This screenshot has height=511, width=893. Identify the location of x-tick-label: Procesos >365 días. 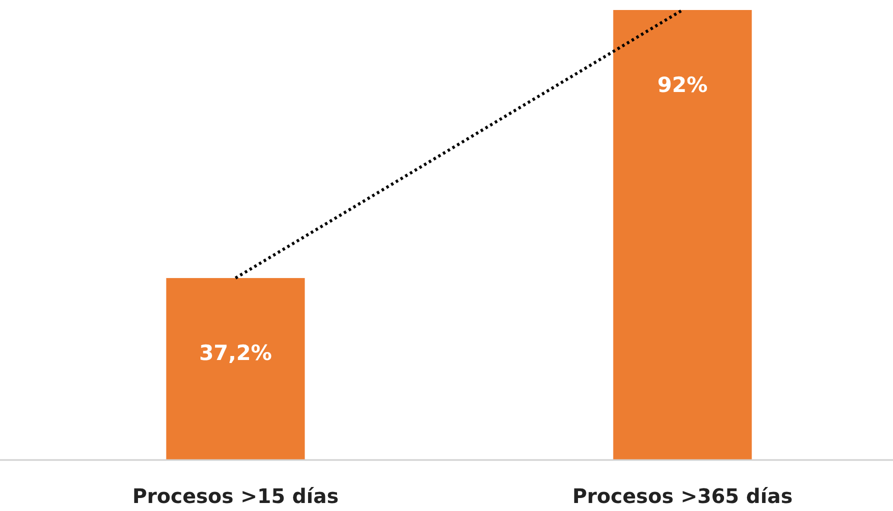
(682, 496).